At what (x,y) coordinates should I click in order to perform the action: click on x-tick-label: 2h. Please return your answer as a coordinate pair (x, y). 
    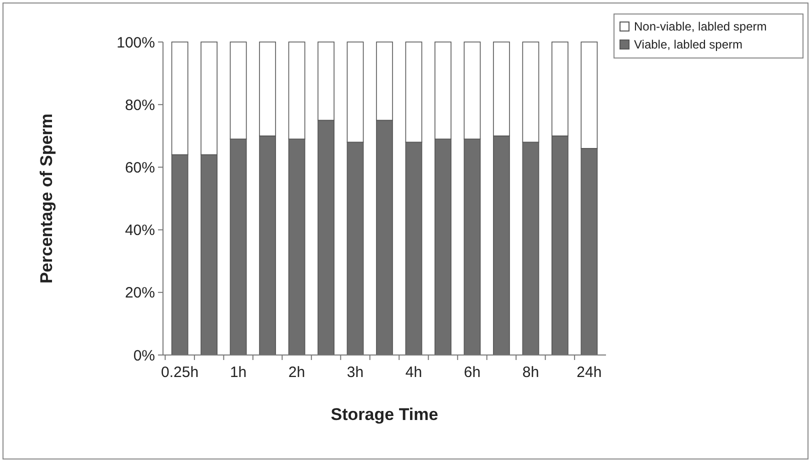
    Looking at the image, I should click on (297, 372).